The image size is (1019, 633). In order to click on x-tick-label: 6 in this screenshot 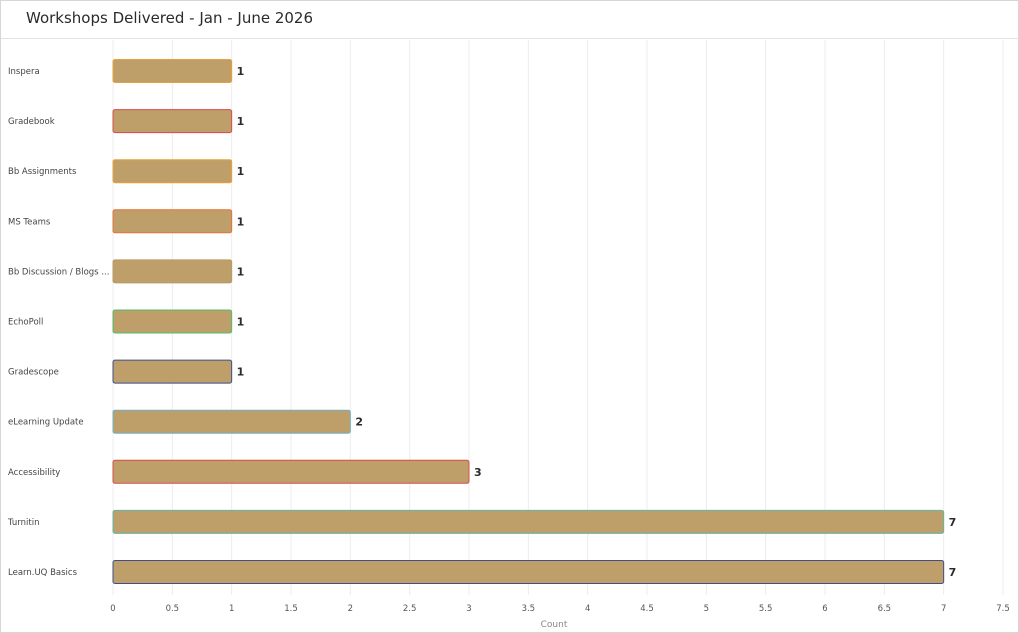, I will do `click(824, 609)`.